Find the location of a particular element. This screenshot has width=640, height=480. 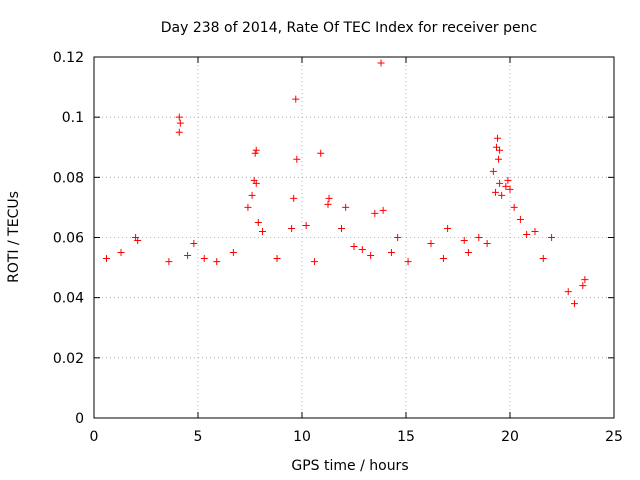

x-tick-label: 25 is located at coordinates (614, 437).